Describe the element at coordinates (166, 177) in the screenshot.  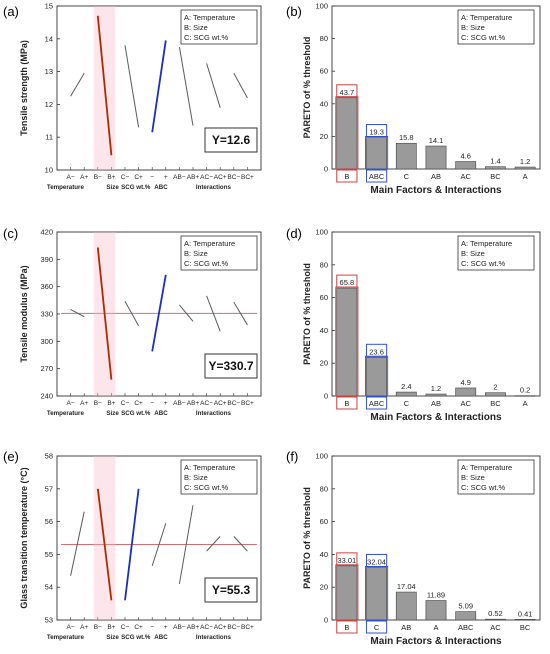
I see `x-tick-label-a: +` at that location.